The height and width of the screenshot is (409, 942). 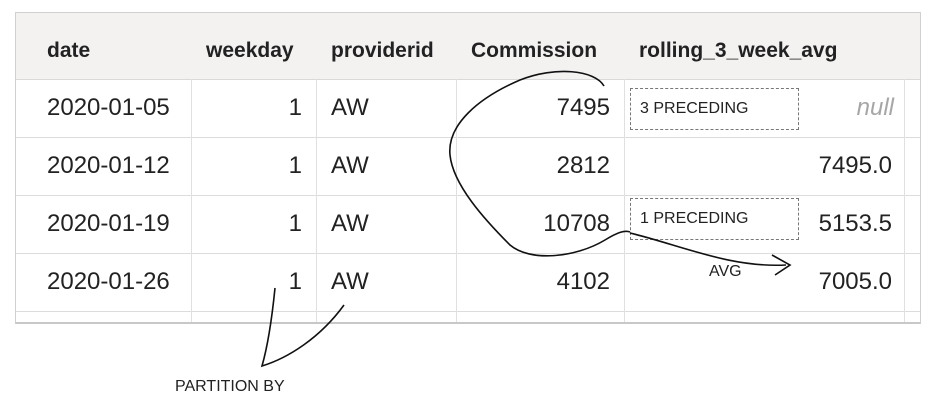 I want to click on column-header-commission: Commission, so click(x=534, y=50).